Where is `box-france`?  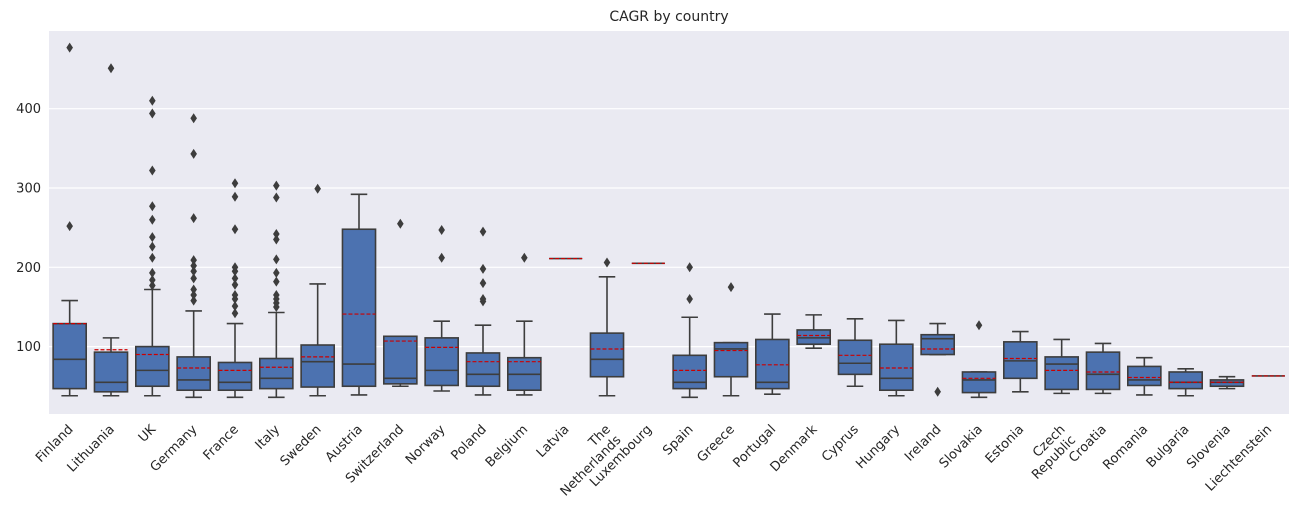 box-france is located at coordinates (235, 288).